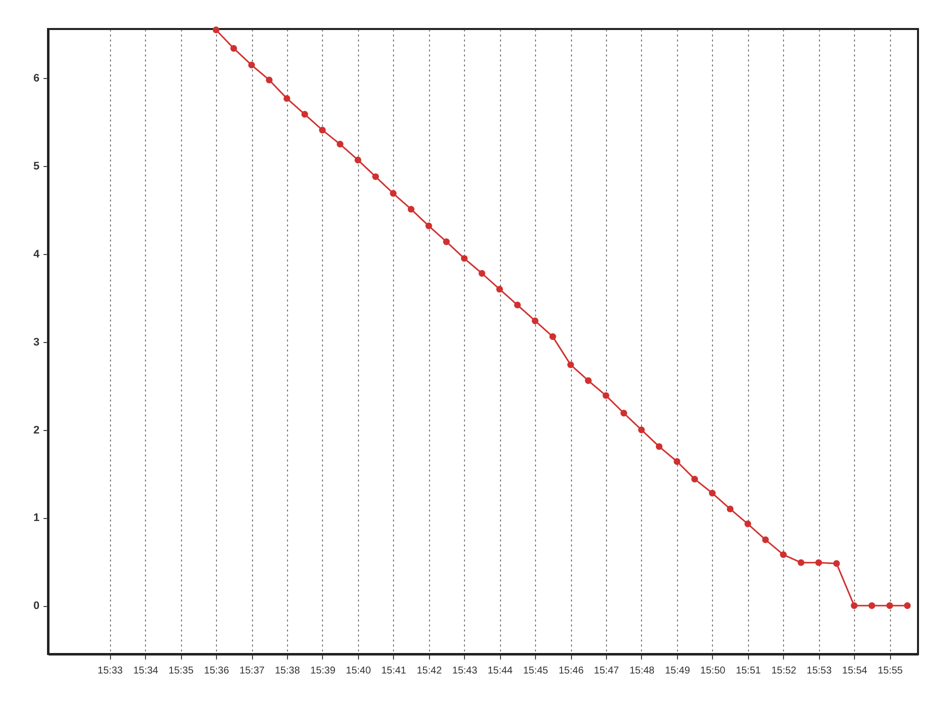  Describe the element at coordinates (571, 671) in the screenshot. I see `x-tick-label: 15:46` at that location.